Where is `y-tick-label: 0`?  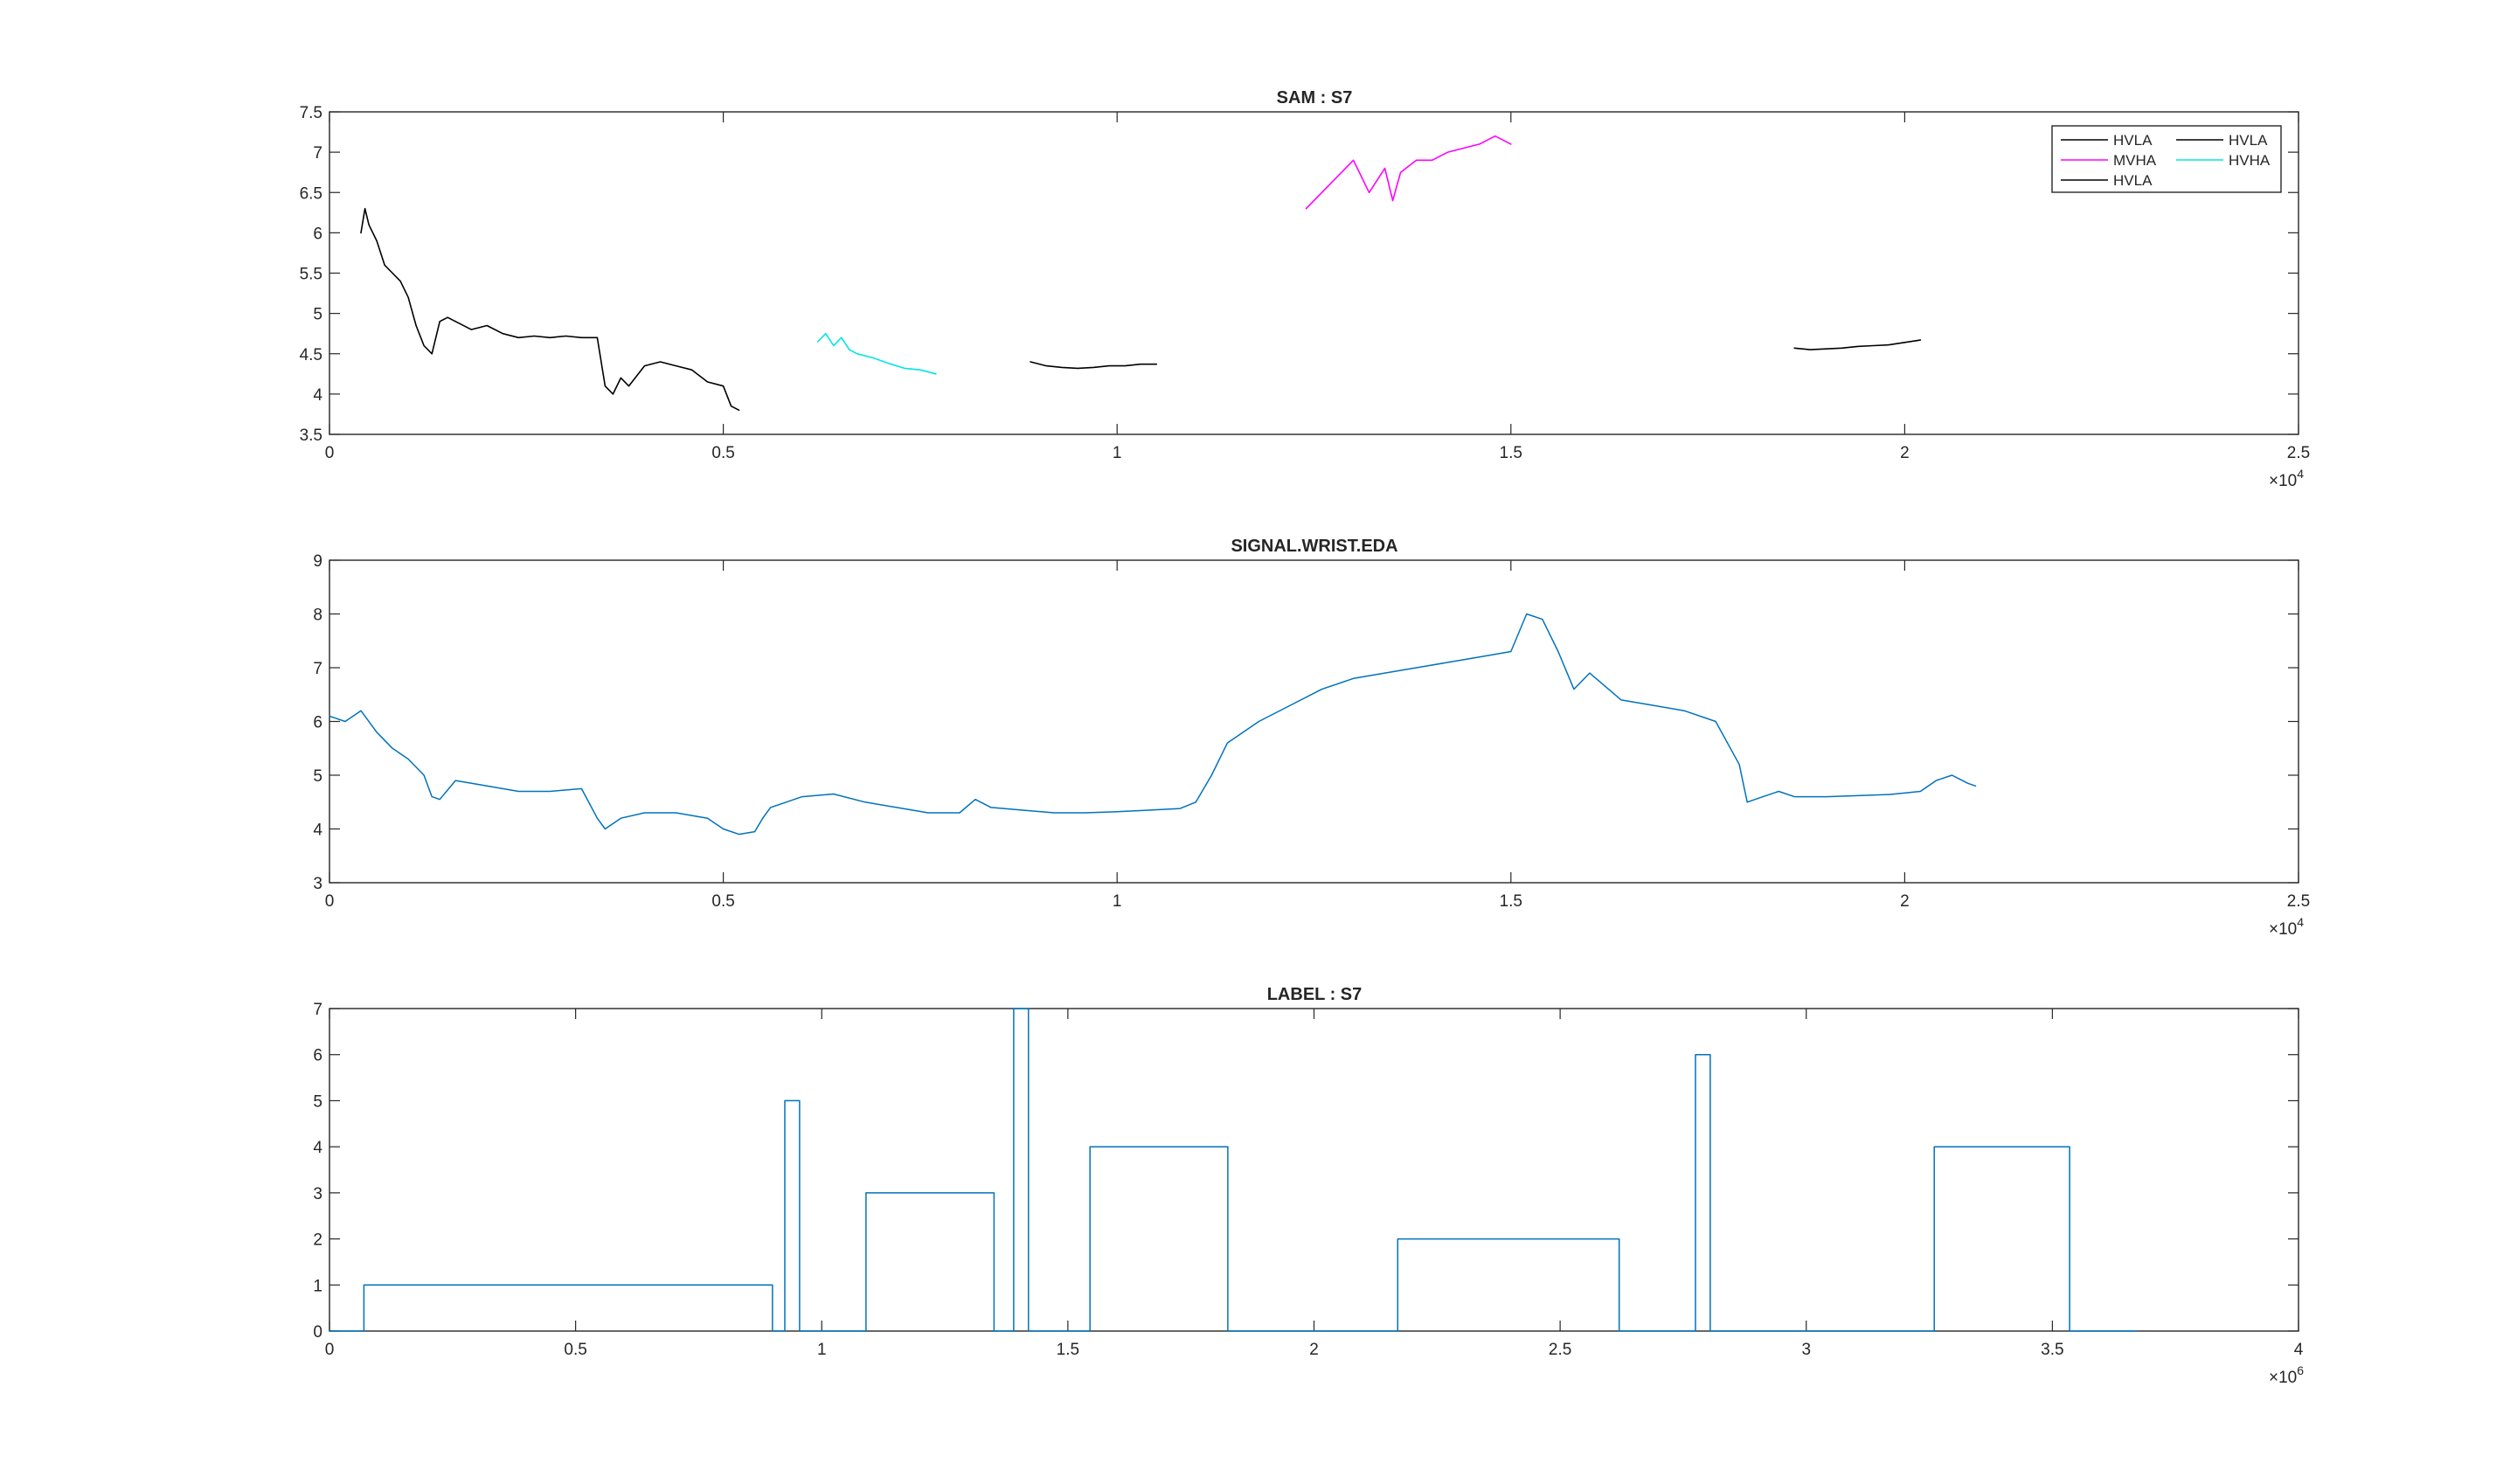 y-tick-label: 0 is located at coordinates (317, 1332).